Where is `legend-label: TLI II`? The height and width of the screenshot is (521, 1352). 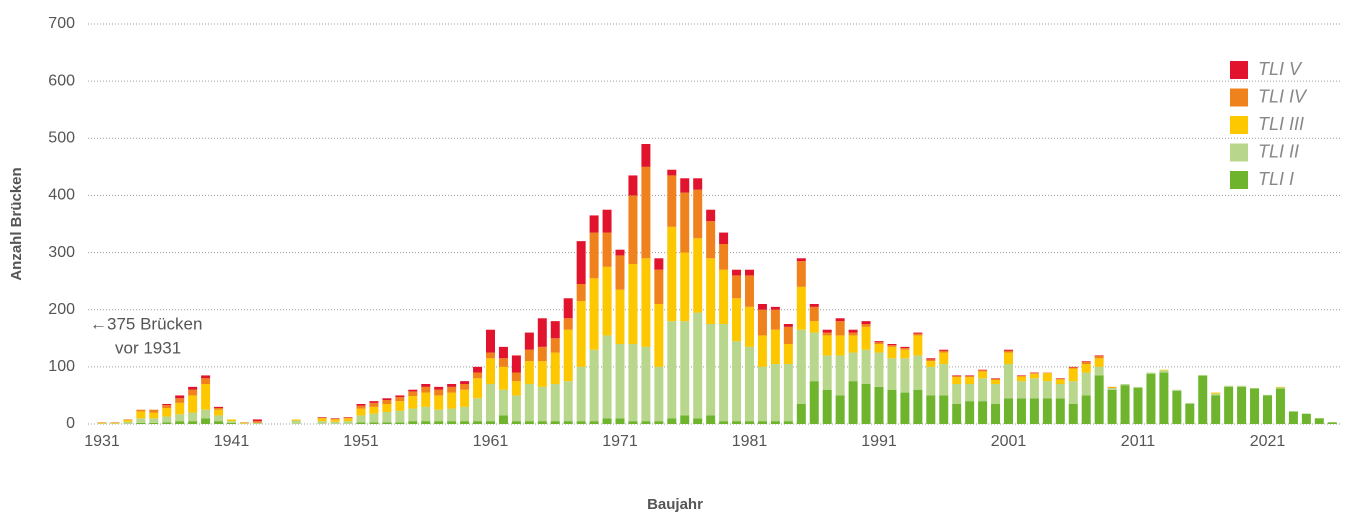
legend-label: TLI II is located at coordinates (1278, 151).